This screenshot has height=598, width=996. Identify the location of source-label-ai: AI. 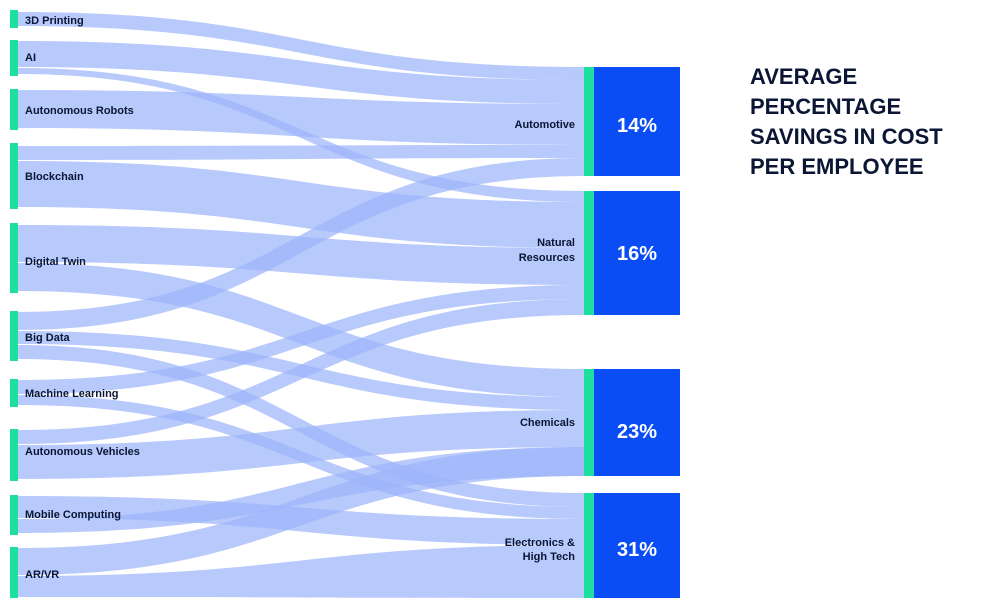
(30, 58).